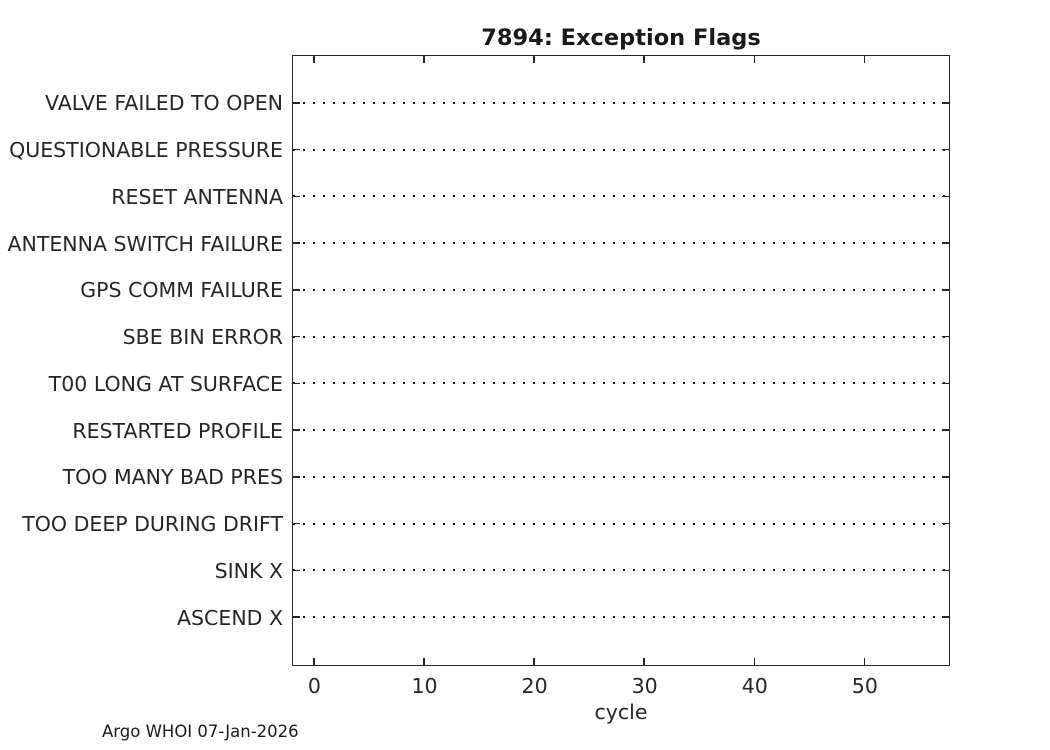 The height and width of the screenshot is (750, 1050). Describe the element at coordinates (230, 617) in the screenshot. I see `y-category-label: ASCEND X` at that location.